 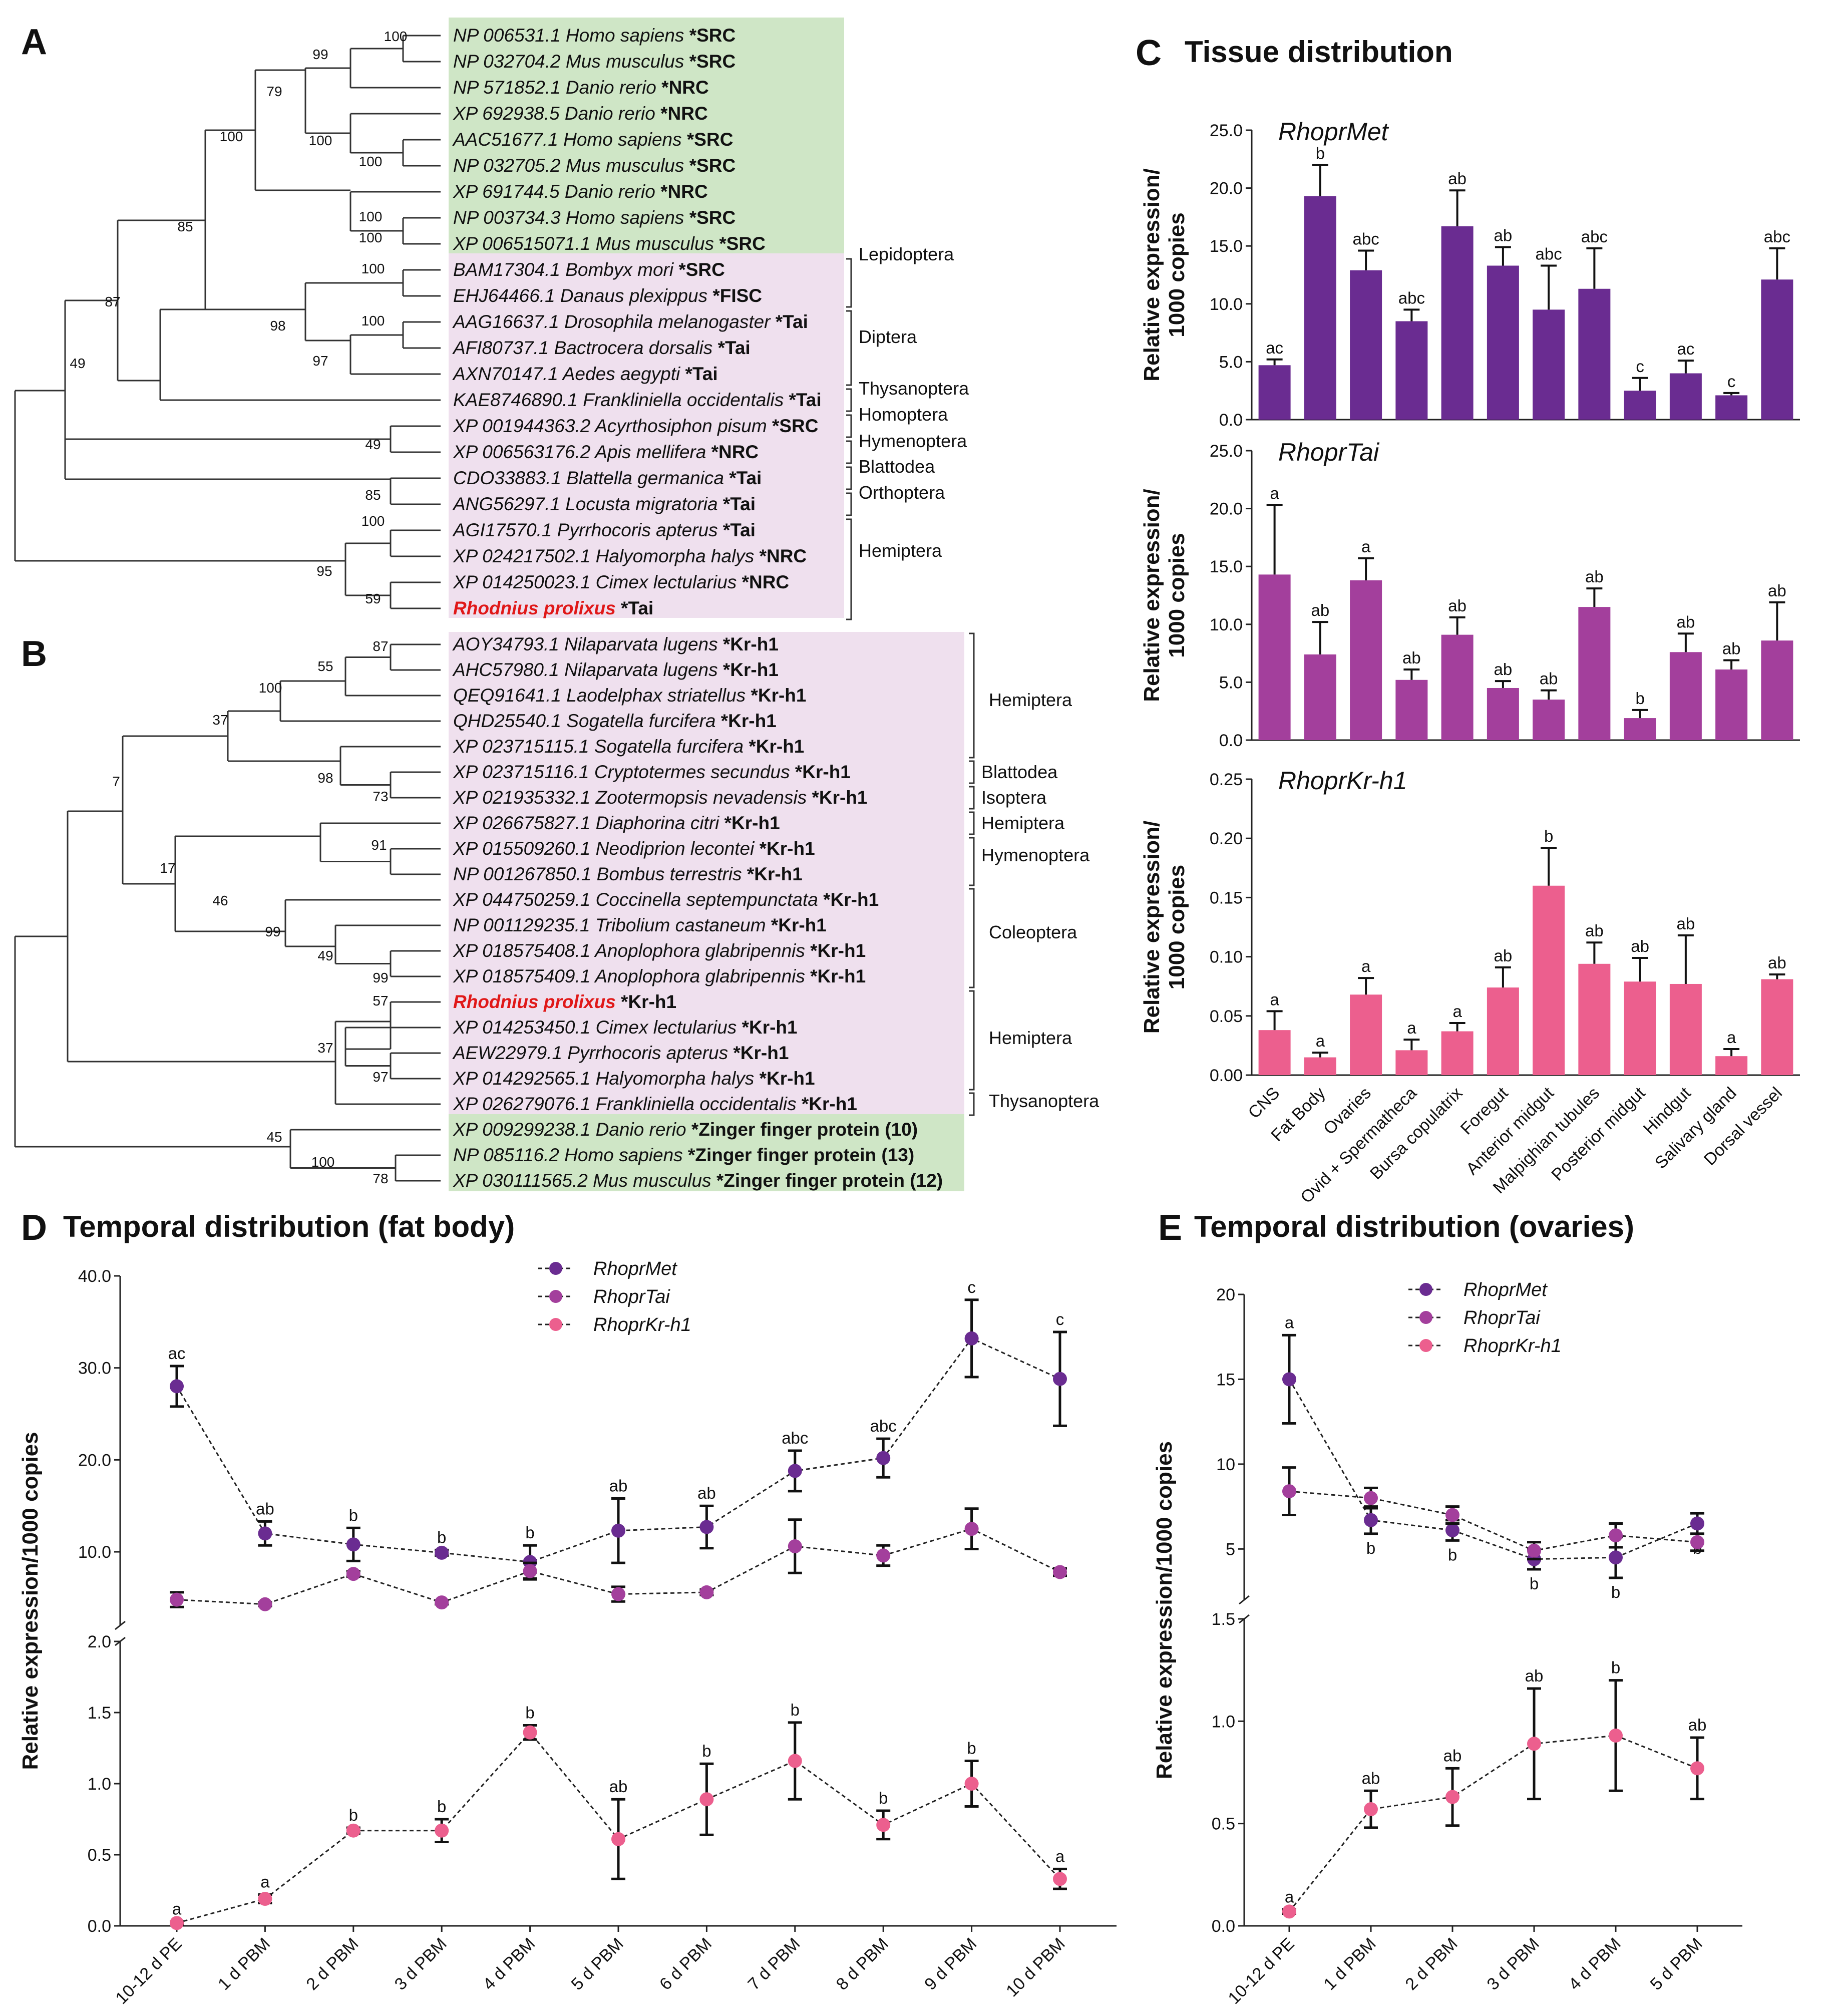 What do you see at coordinates (1226, 1295) in the screenshot?
I see `e-y-tick-label: 20` at bounding box center [1226, 1295].